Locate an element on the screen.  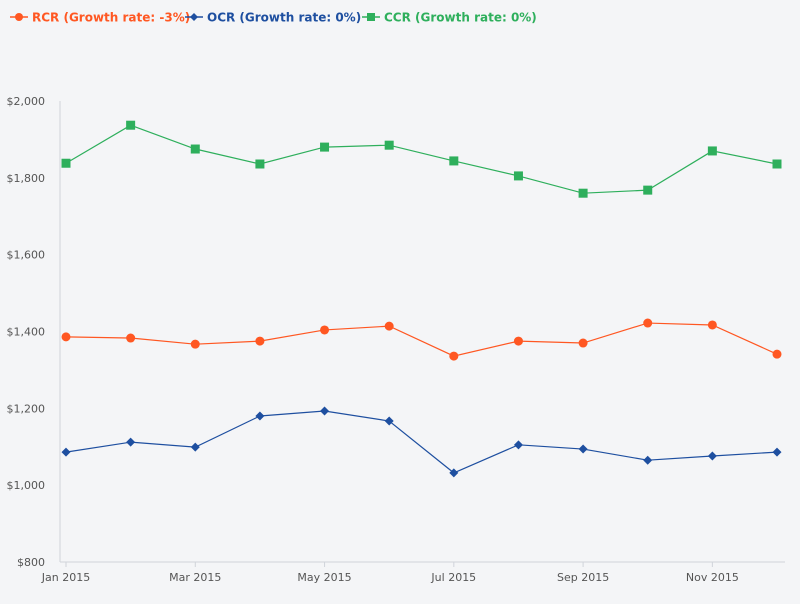
legend-label: RCR (Growth rate: -3%) is located at coordinates (111, 18).